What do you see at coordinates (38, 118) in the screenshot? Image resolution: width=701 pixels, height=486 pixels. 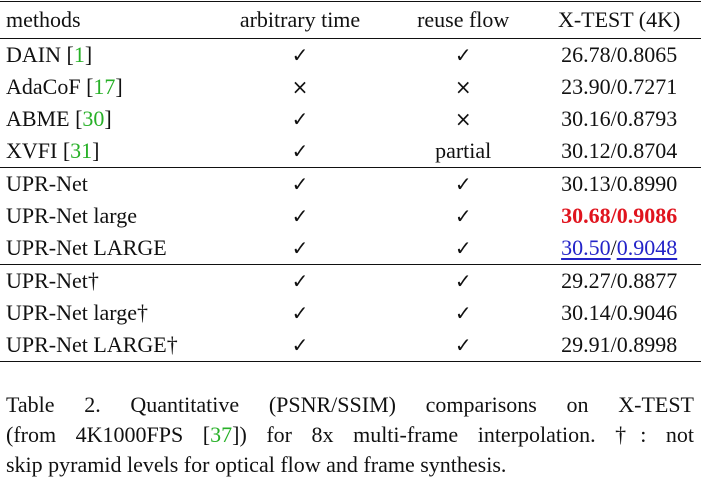 I see `method-name: ABME` at bounding box center [38, 118].